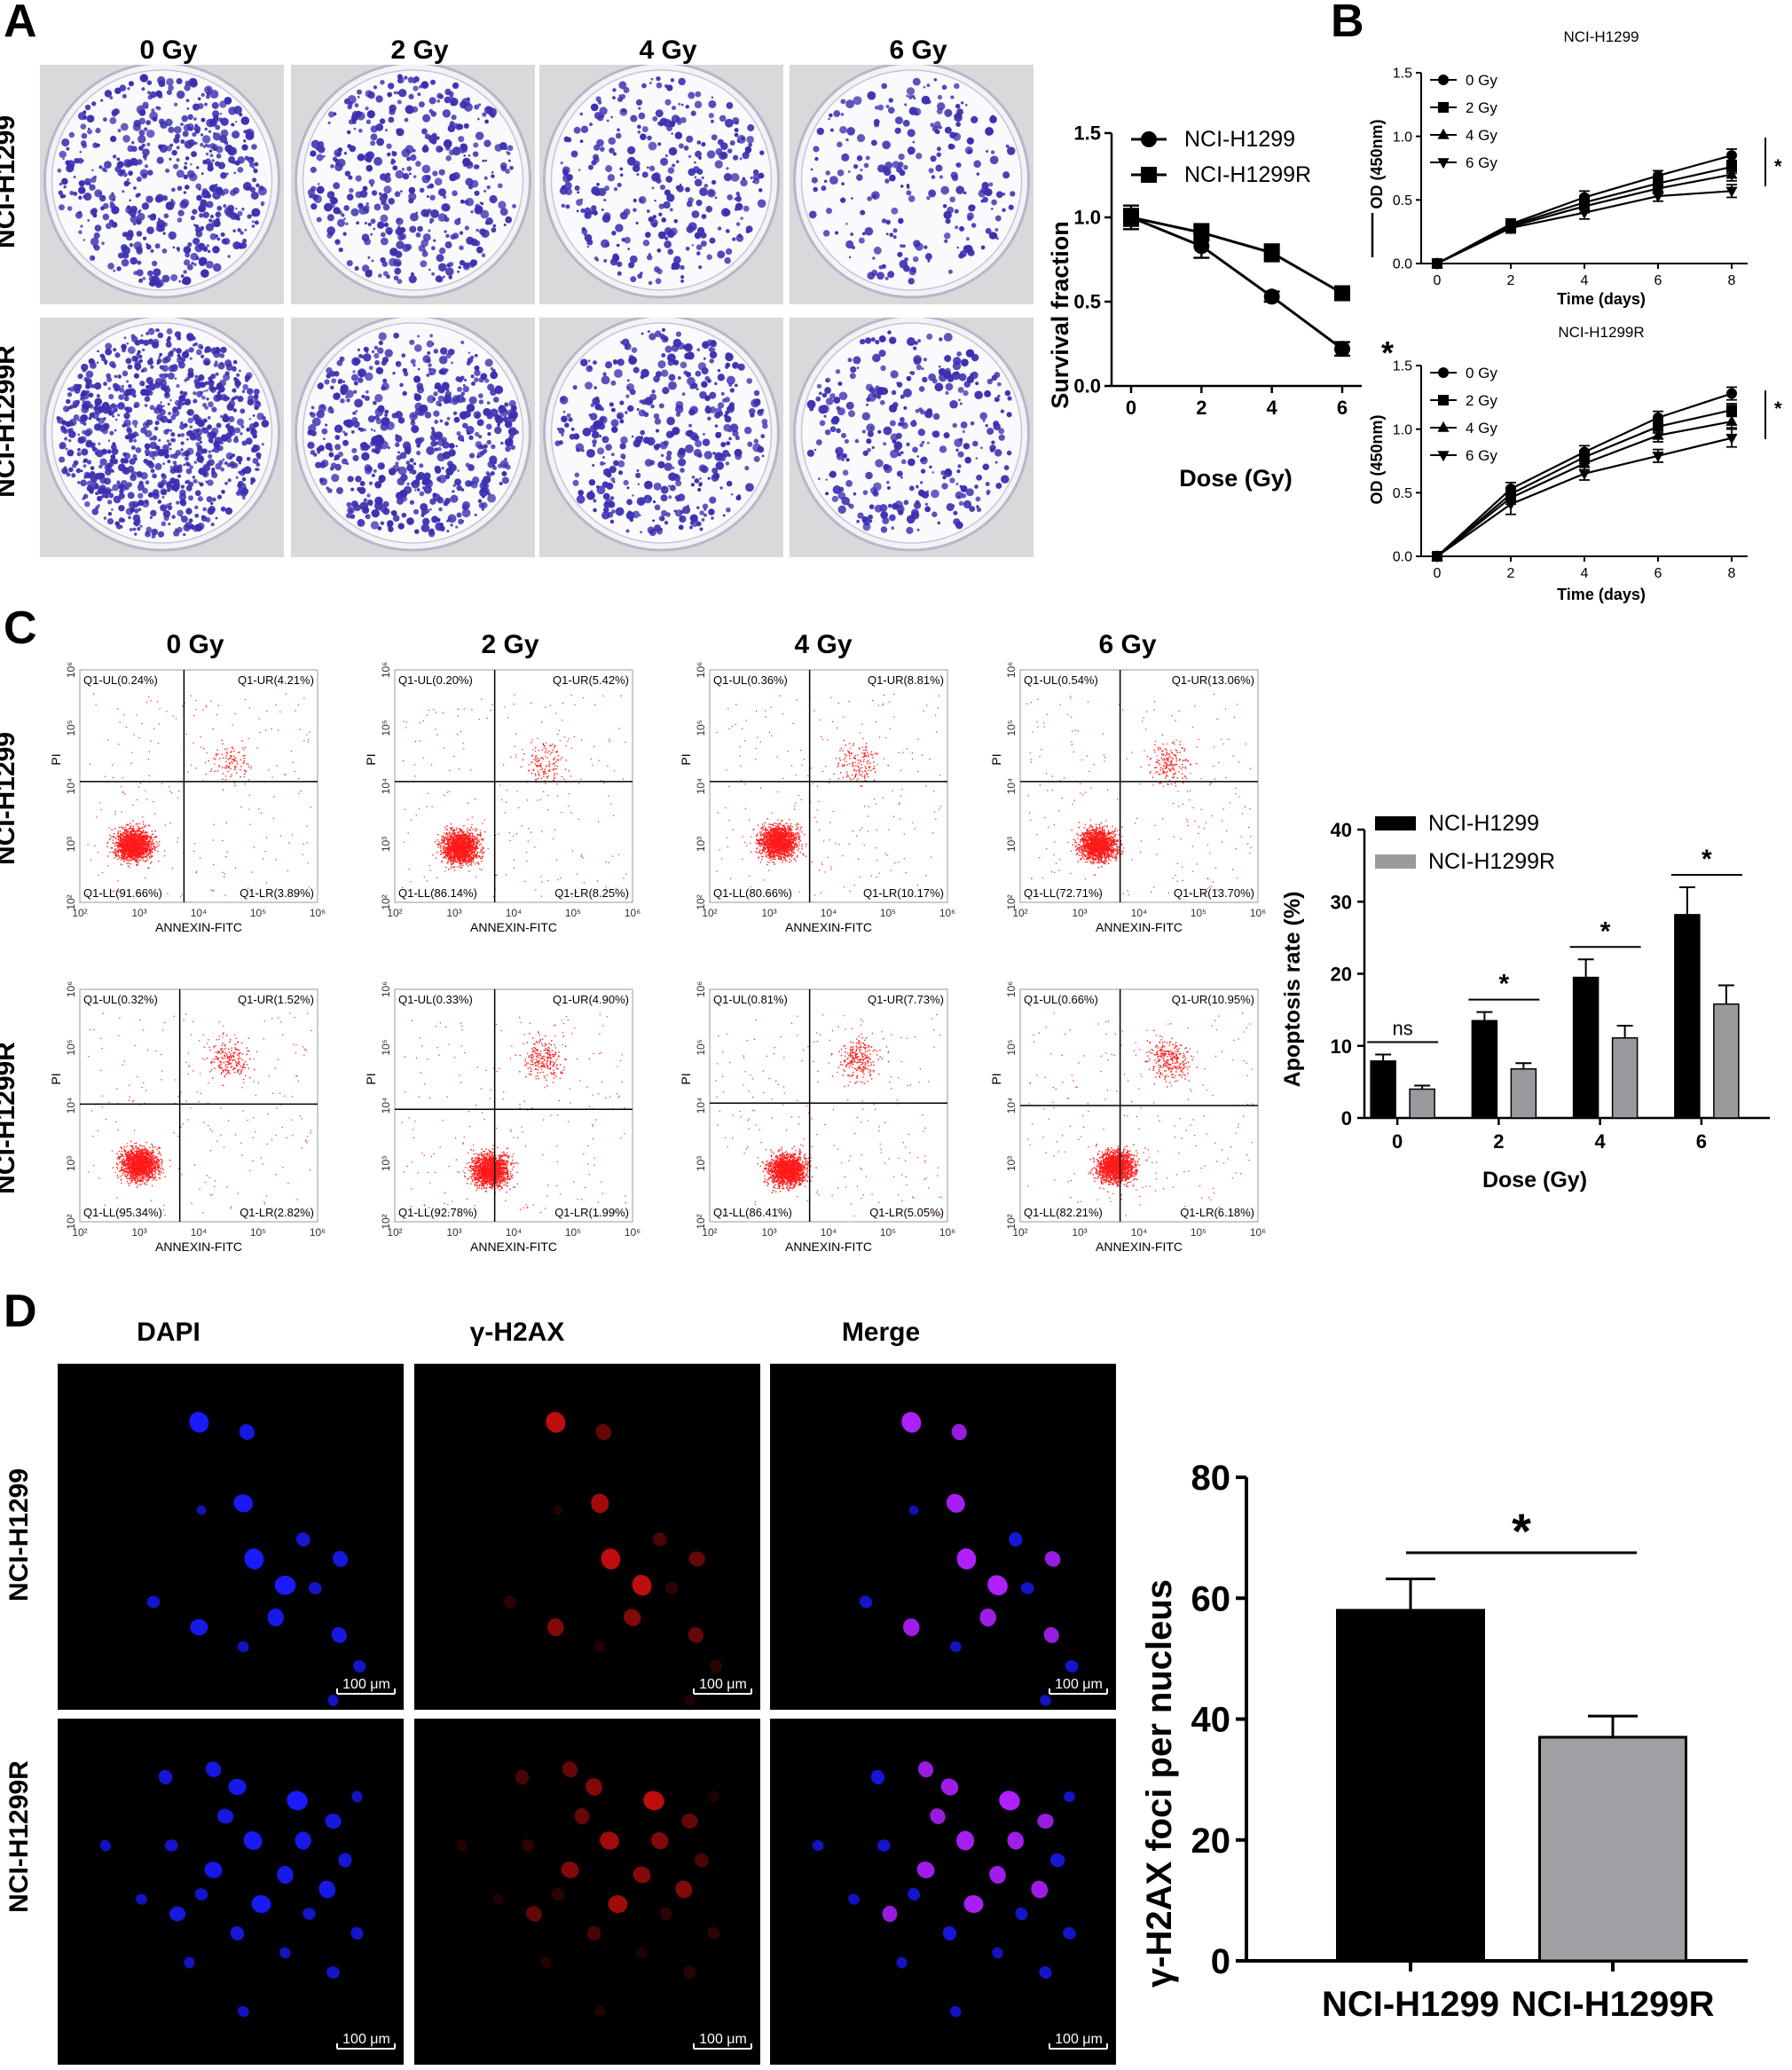 The width and height of the screenshot is (1792, 2070). Describe the element at coordinates (1443, 133) in the screenshot. I see `legend-marker` at that location.